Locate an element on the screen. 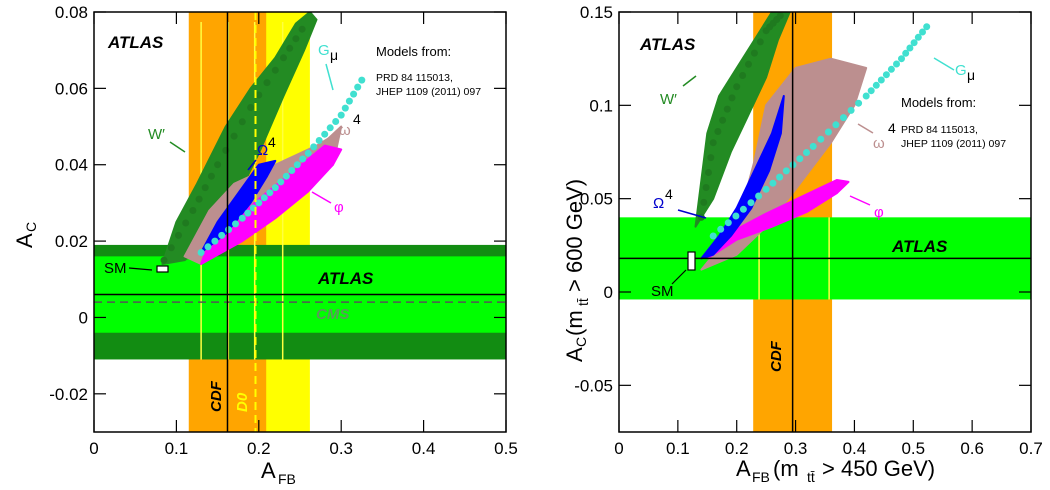  left-x-axis-label: A FB is located at coordinates (278, 472).